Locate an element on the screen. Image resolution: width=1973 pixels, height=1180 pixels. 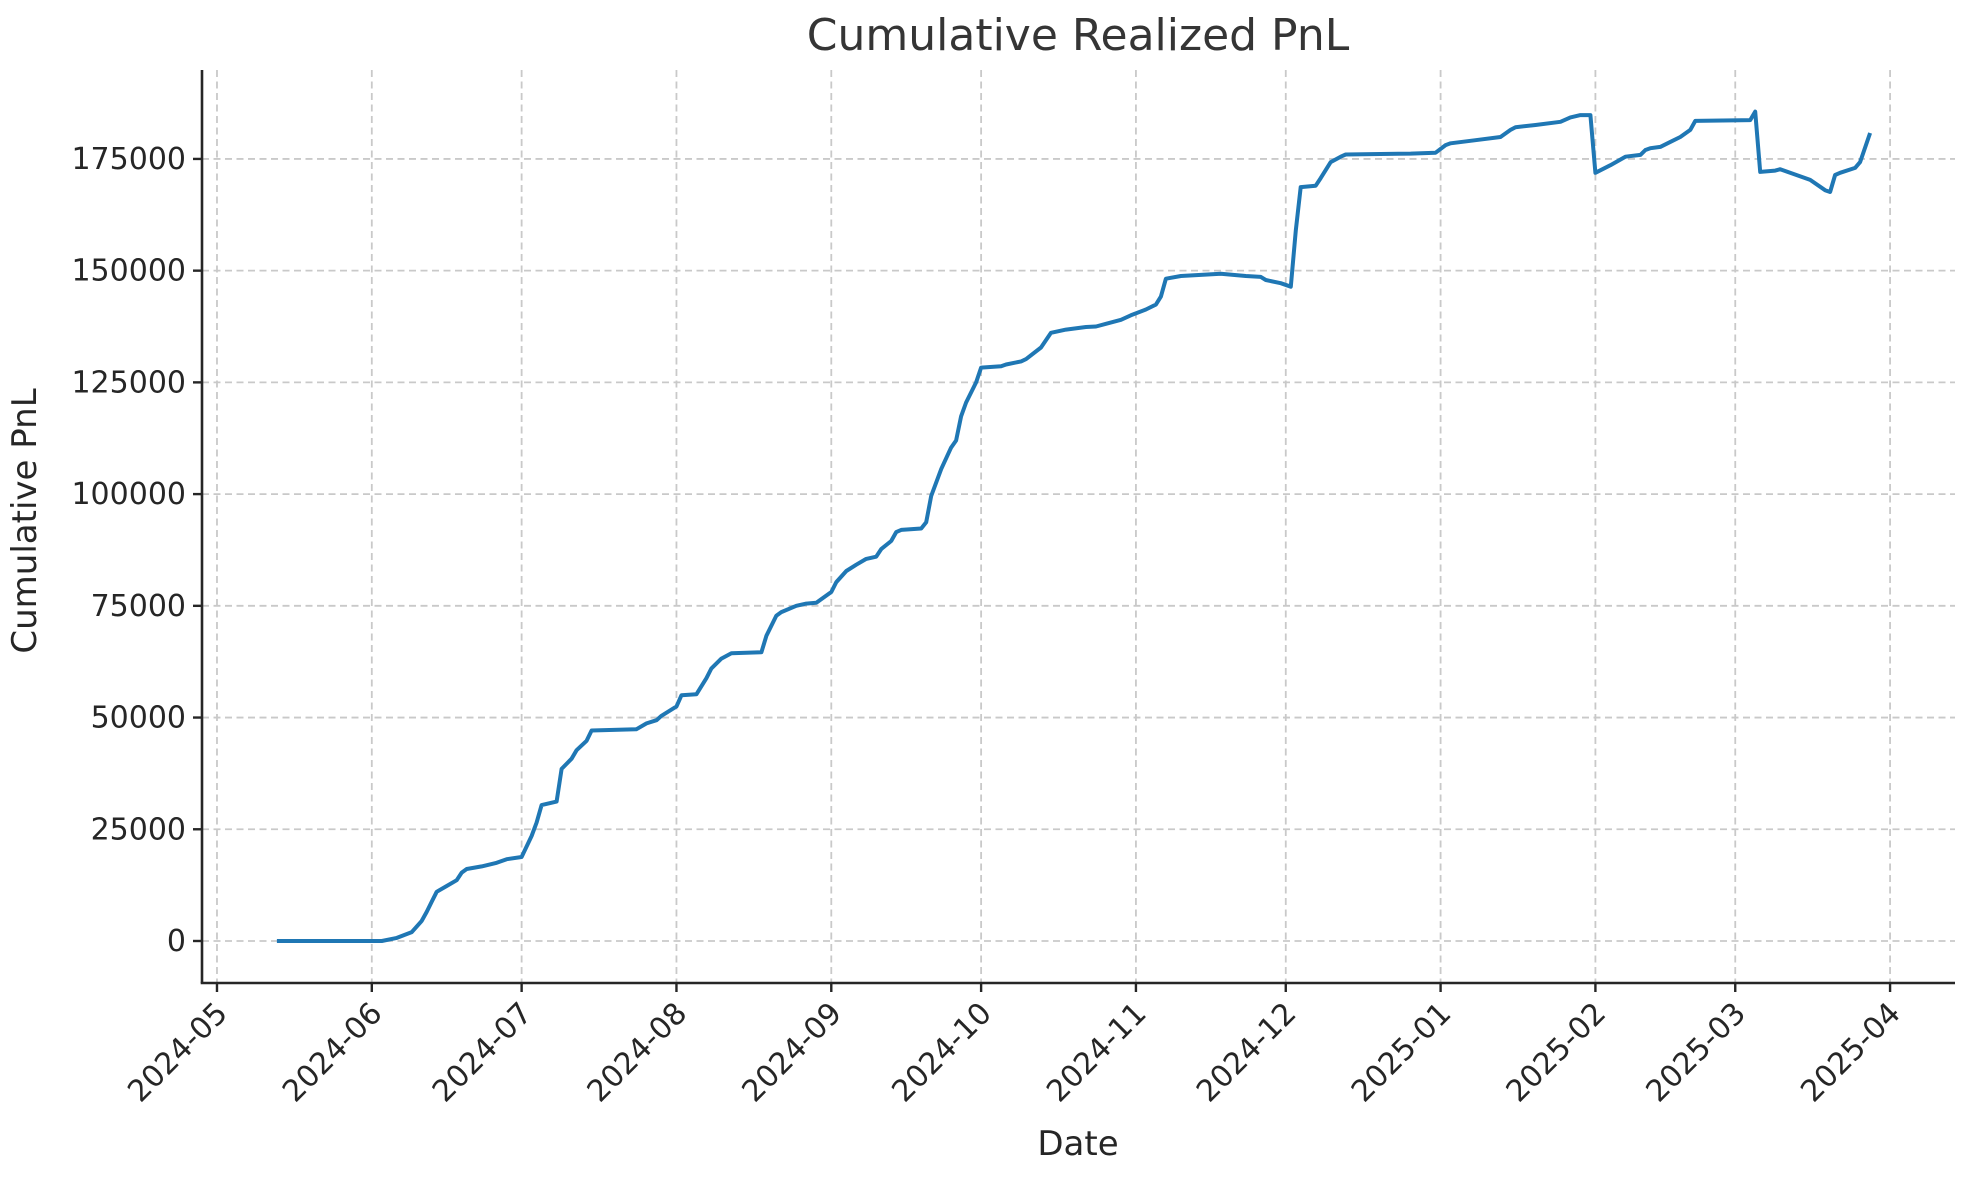
y-tick-label: 150000 is located at coordinates (128, 271).